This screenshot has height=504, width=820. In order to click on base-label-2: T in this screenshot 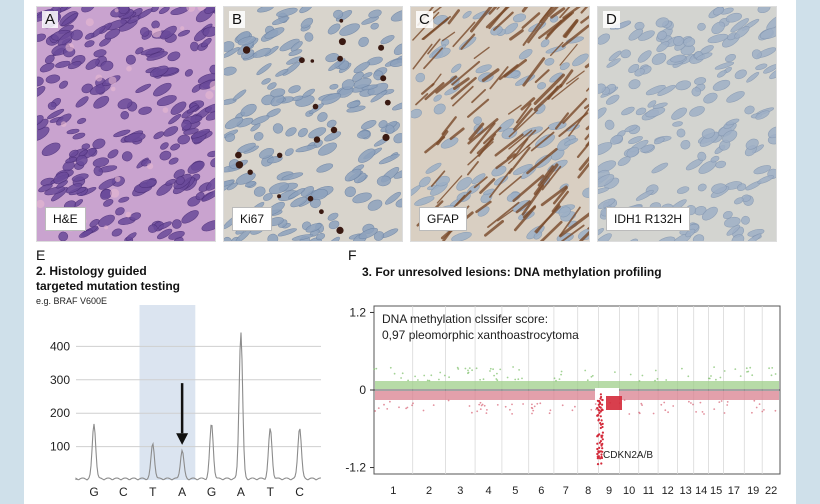, I will do `click(153, 492)`.